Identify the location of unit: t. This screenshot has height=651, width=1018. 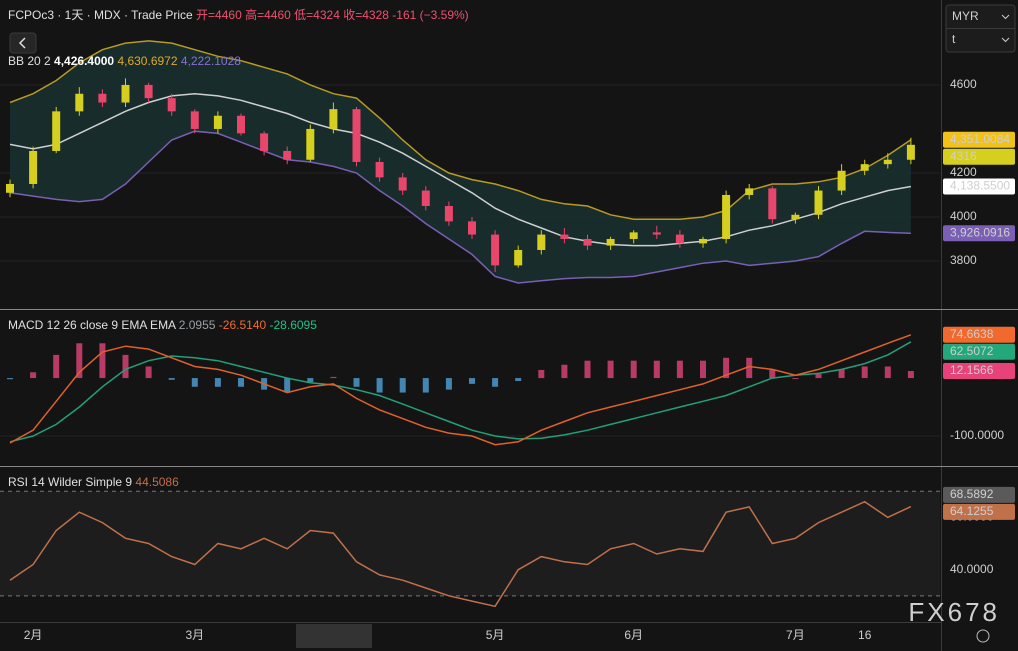
(954, 39).